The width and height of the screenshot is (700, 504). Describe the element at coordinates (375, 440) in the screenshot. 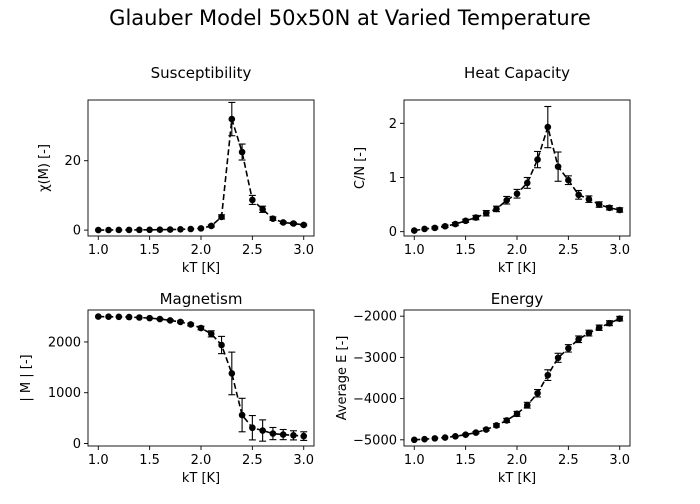

I see `y-tick-label: −5000` at that location.